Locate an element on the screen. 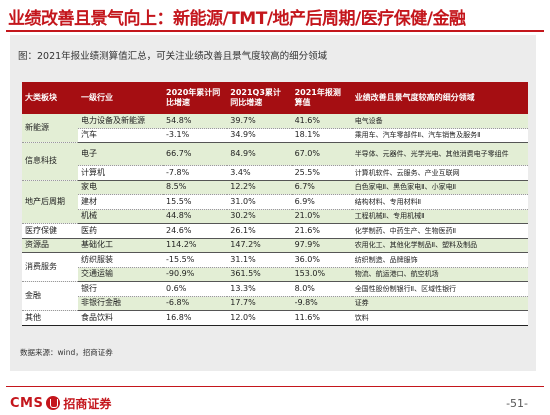 The image size is (550, 415). logo-text: CMS is located at coordinates (27, 403).